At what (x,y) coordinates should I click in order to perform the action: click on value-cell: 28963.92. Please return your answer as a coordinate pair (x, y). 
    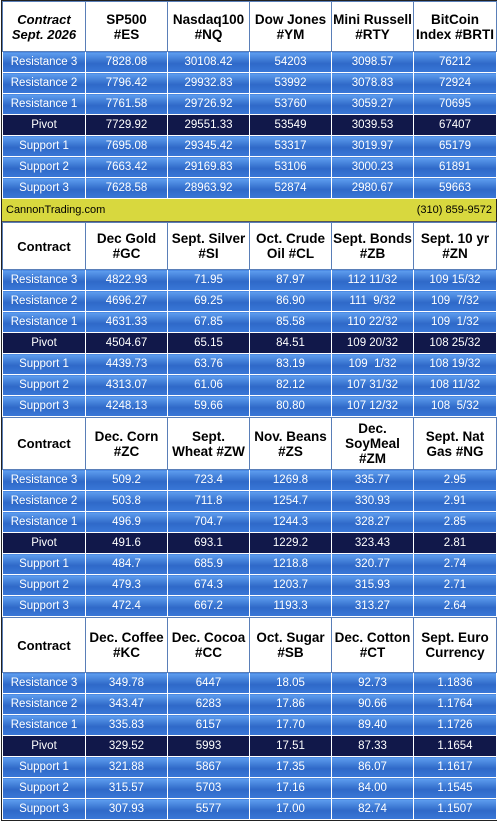
    Looking at the image, I should click on (208, 188).